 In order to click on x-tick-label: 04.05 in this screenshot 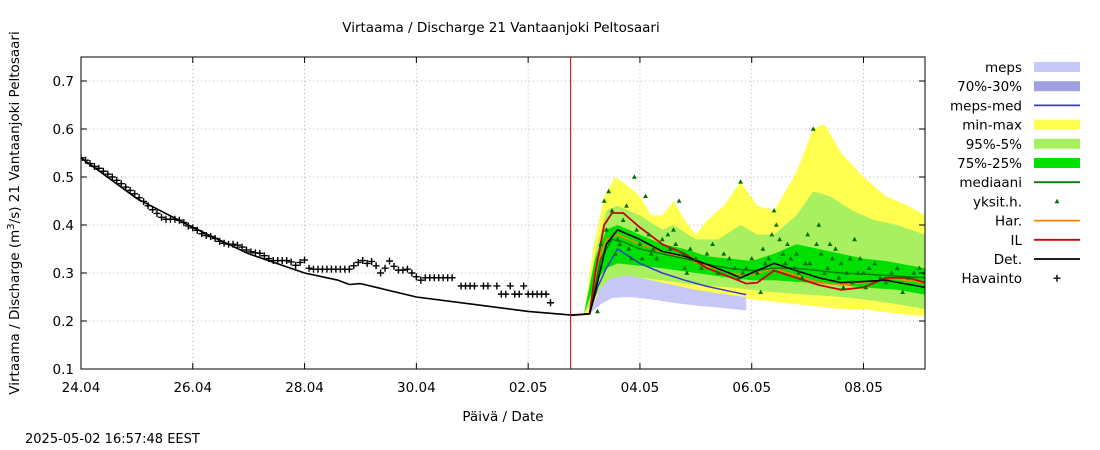, I will do `click(640, 388)`.